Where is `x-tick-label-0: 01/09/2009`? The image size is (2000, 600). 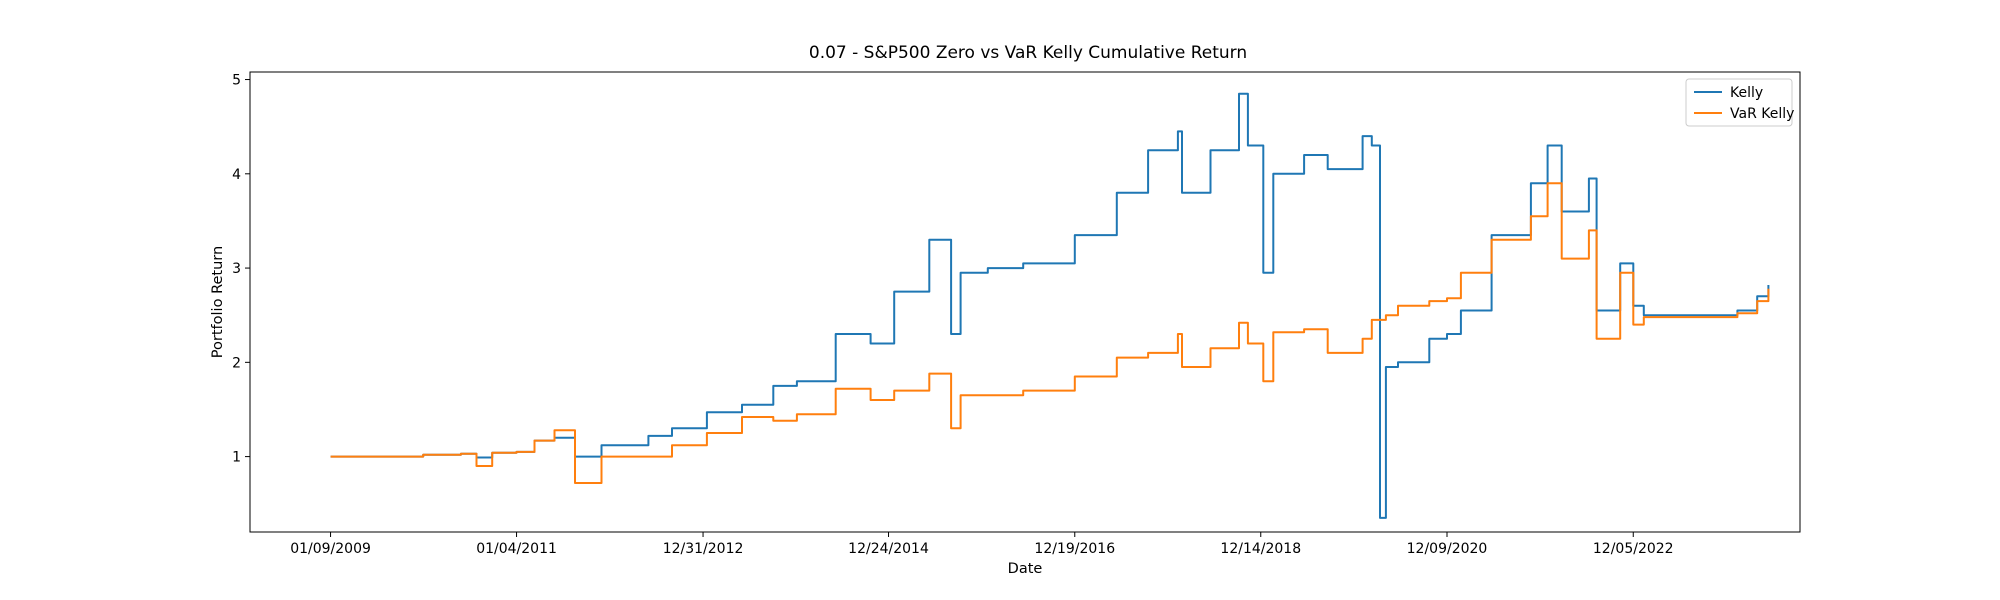
x-tick-label-0: 01/09/2009 is located at coordinates (330, 549).